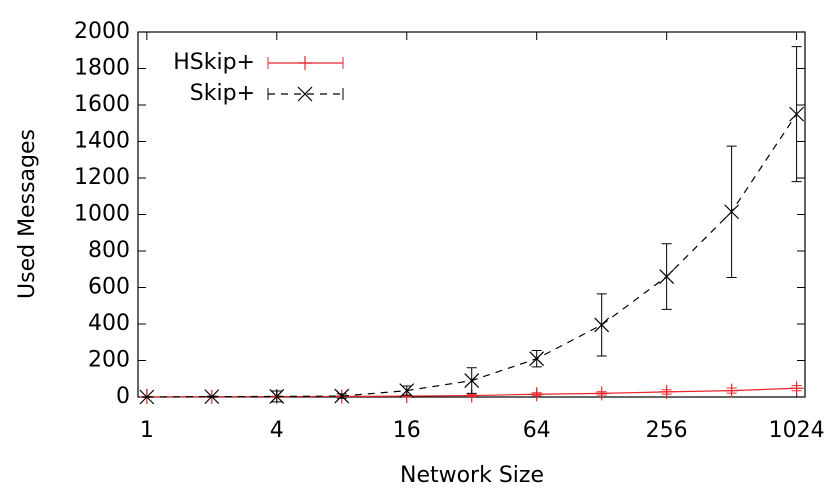 The width and height of the screenshot is (830, 502). Describe the element at coordinates (667, 430) in the screenshot. I see `x-tick-label: 256` at that location.